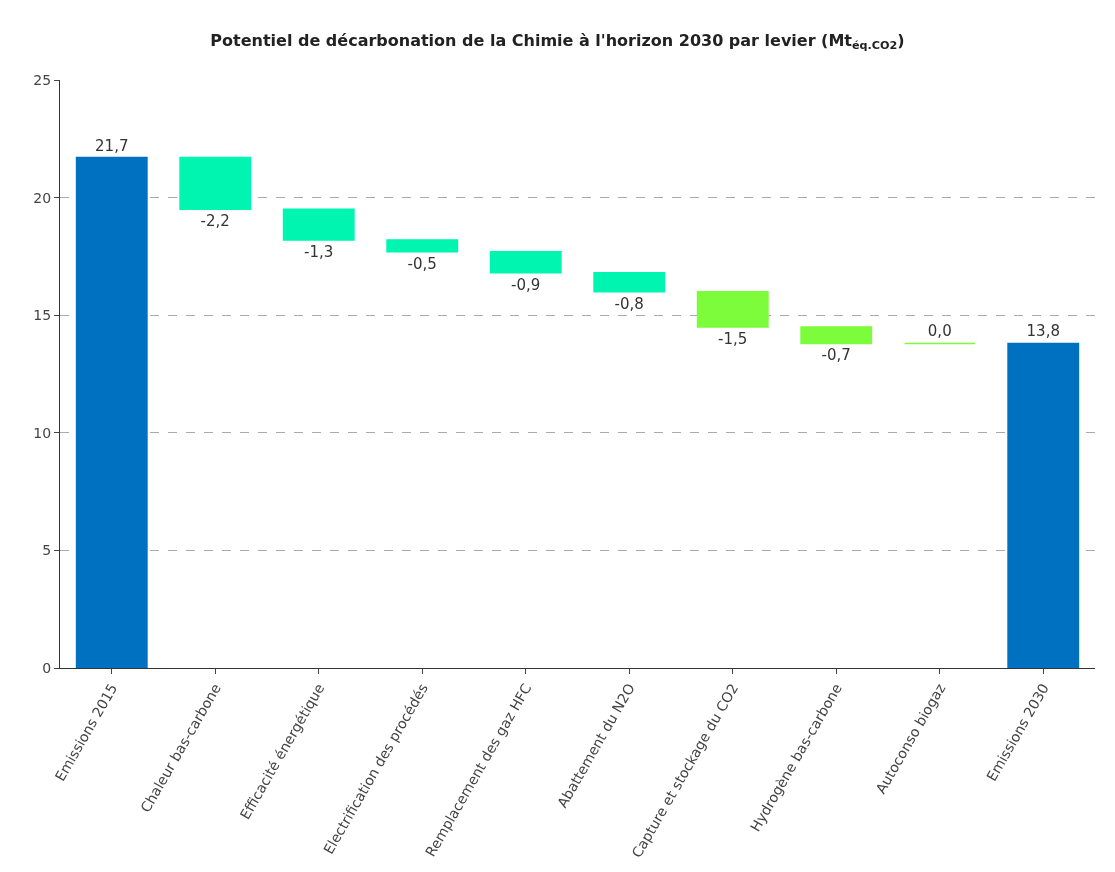 The width and height of the screenshot is (1115, 872). Describe the element at coordinates (215, 221) in the screenshot. I see `data-label: -2,2` at that location.